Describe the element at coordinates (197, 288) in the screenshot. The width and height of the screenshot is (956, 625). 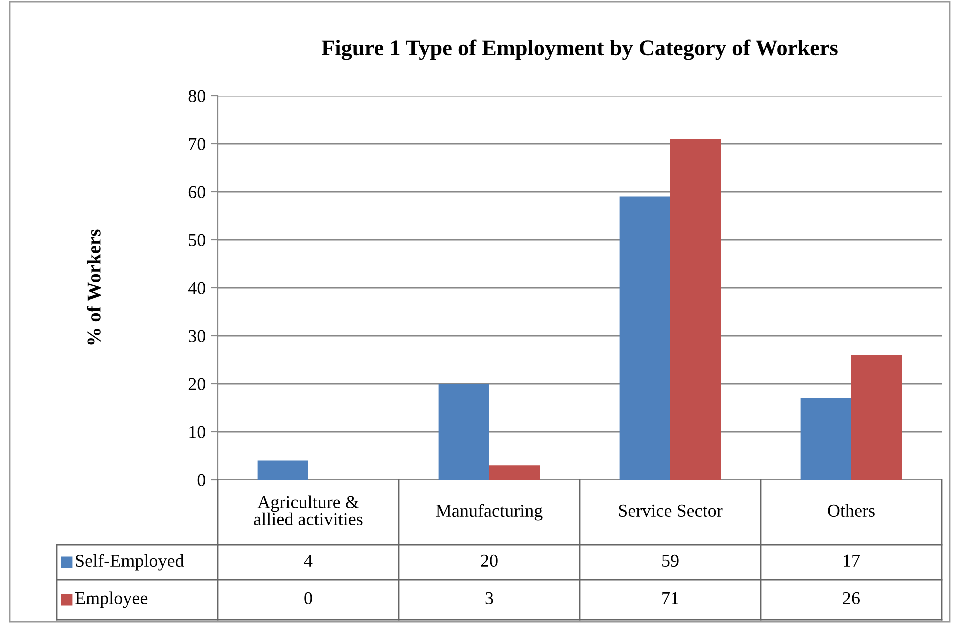
I see `y-tick-label: 40` at that location.